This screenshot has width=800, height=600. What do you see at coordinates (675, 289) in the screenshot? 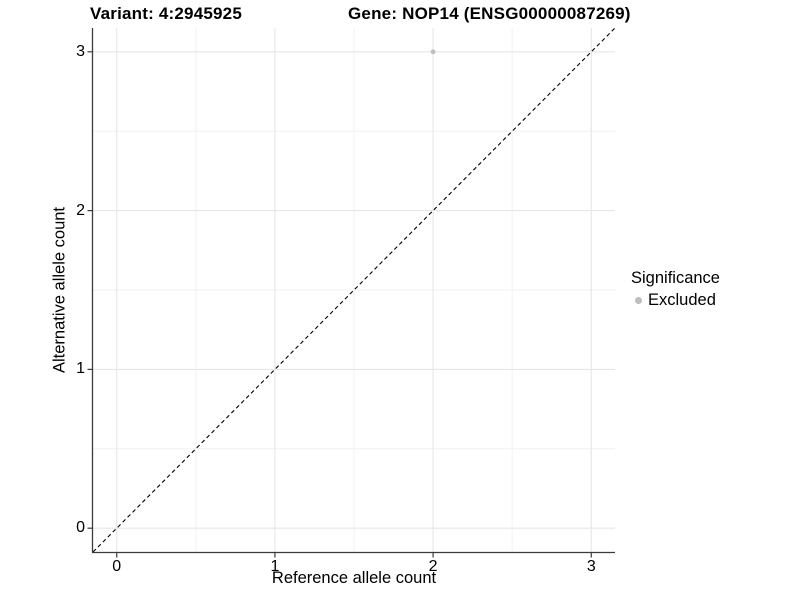
I see `legend: Significance Excluded` at bounding box center [675, 289].